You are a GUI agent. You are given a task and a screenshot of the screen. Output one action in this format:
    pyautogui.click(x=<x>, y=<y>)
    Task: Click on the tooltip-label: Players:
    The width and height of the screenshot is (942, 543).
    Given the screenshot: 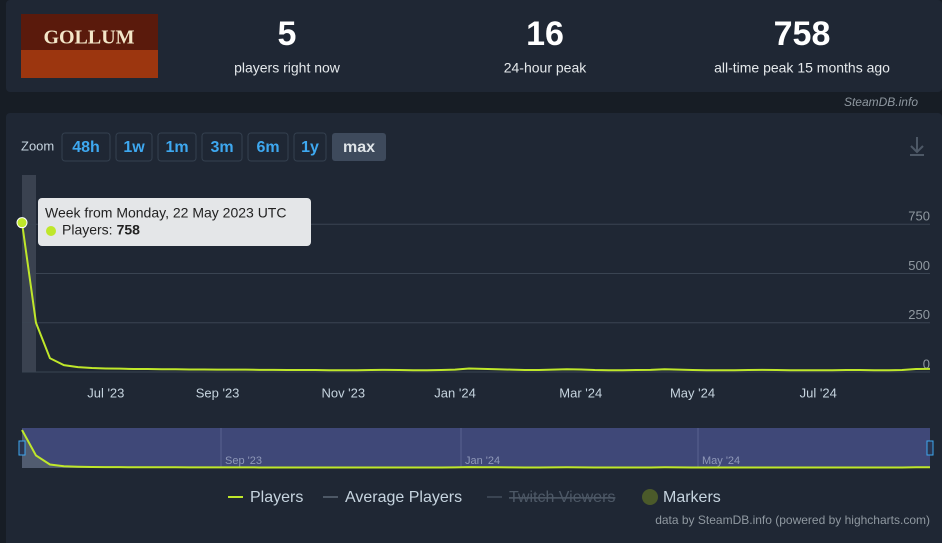 What is the action you would take?
    pyautogui.click(x=87, y=230)
    